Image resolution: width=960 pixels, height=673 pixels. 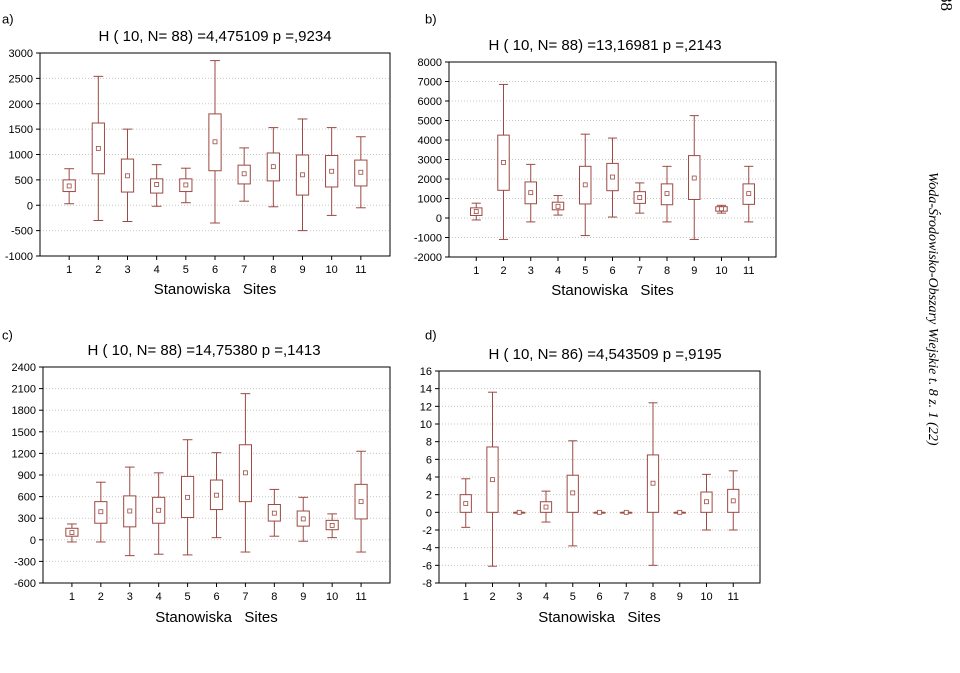 I want to click on y-tick-label: 1800, so click(x=24, y=411).